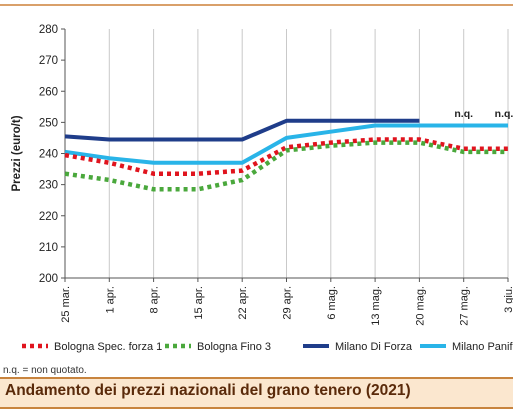  Describe the element at coordinates (155, 300) in the screenshot. I see `x-tick-label: 8 apr.` at that location.